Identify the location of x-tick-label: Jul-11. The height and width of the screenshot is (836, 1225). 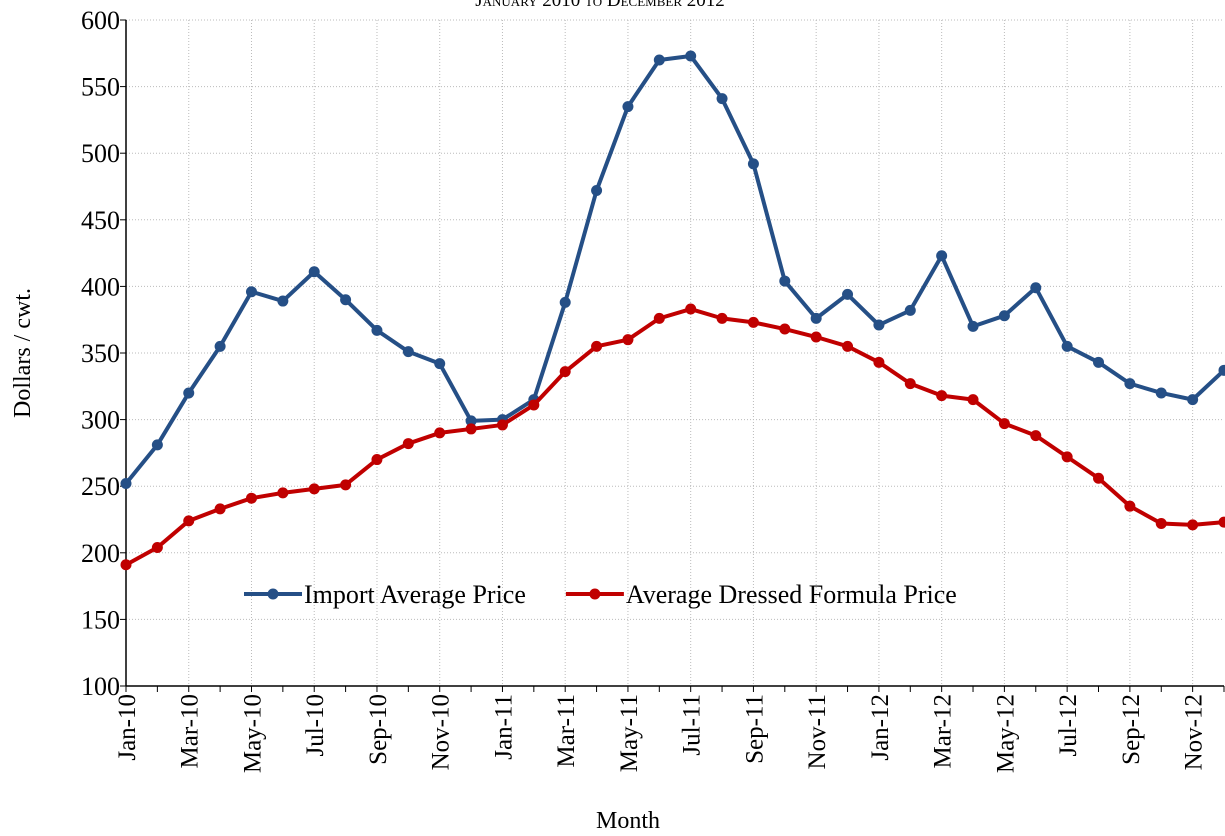
(692, 725).